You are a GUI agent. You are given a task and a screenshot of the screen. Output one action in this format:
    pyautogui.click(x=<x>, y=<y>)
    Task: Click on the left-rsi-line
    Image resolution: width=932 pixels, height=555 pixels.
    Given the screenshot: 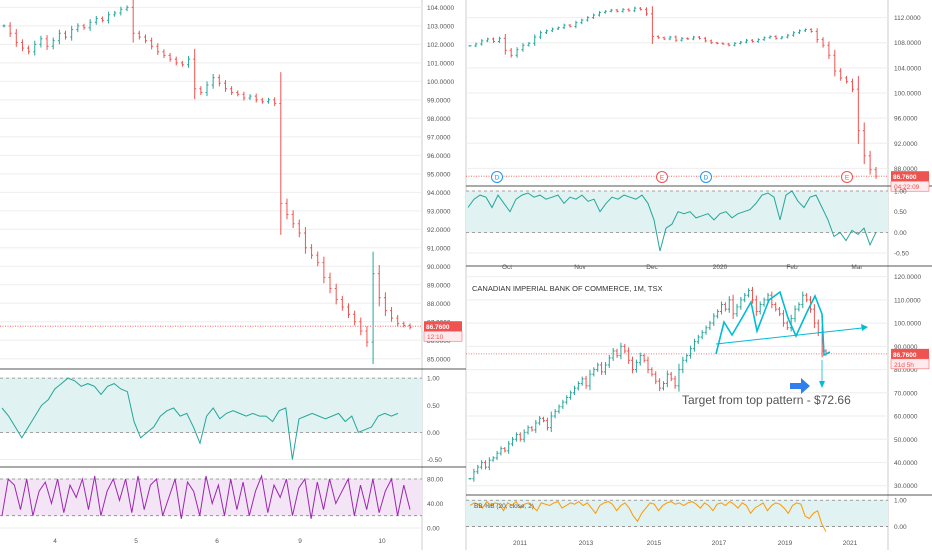 What is the action you would take?
    pyautogui.click(x=206, y=496)
    